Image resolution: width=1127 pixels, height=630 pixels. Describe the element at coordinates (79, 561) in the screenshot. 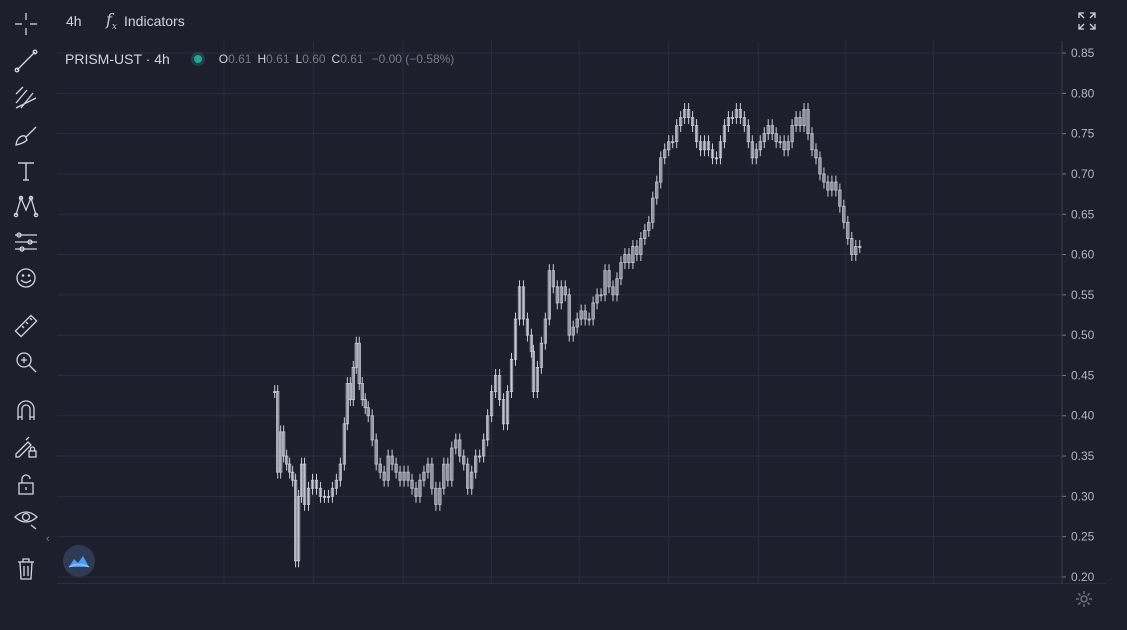

I see `logo-icon` at that location.